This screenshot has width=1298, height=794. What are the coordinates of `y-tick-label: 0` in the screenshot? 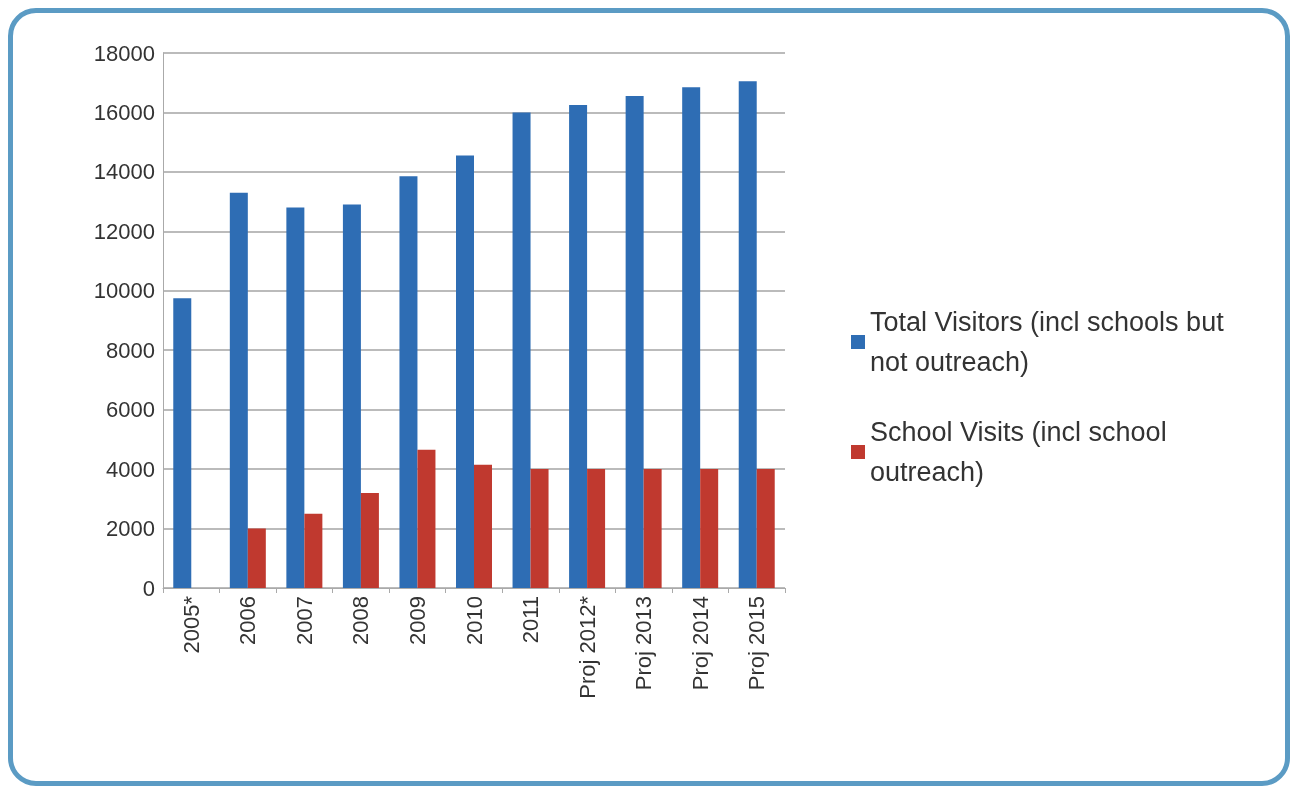 It's located at (148, 588).